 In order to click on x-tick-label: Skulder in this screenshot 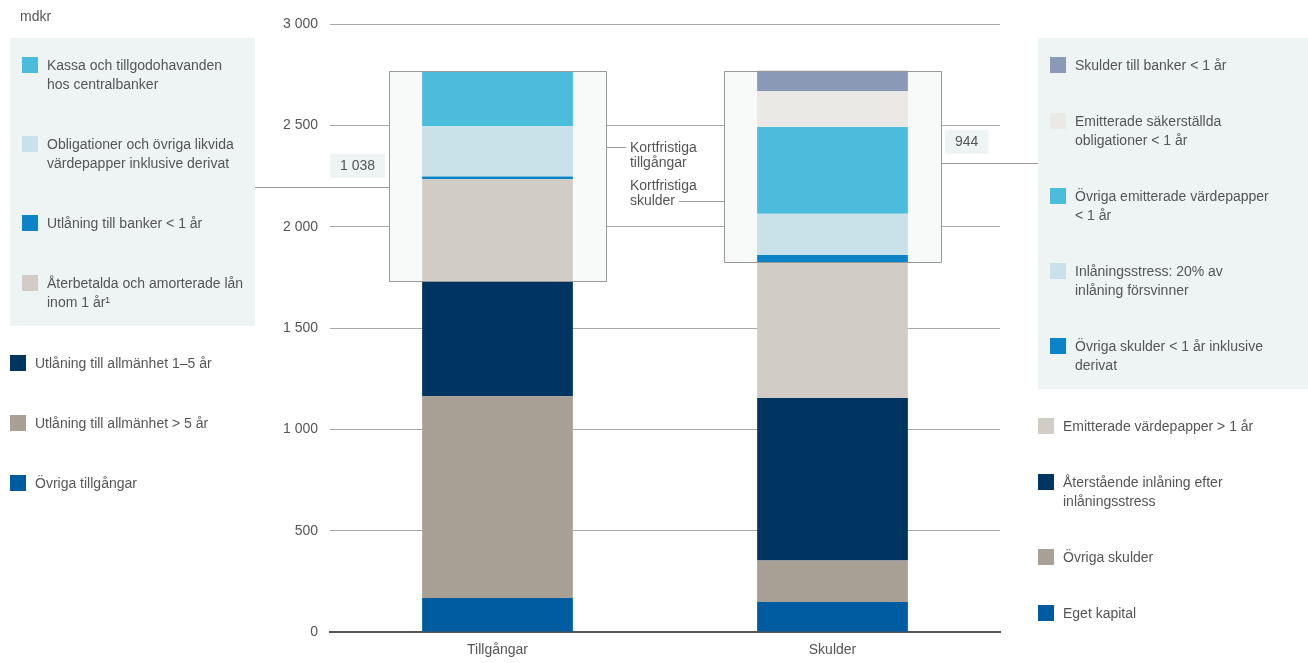, I will do `click(832, 649)`.